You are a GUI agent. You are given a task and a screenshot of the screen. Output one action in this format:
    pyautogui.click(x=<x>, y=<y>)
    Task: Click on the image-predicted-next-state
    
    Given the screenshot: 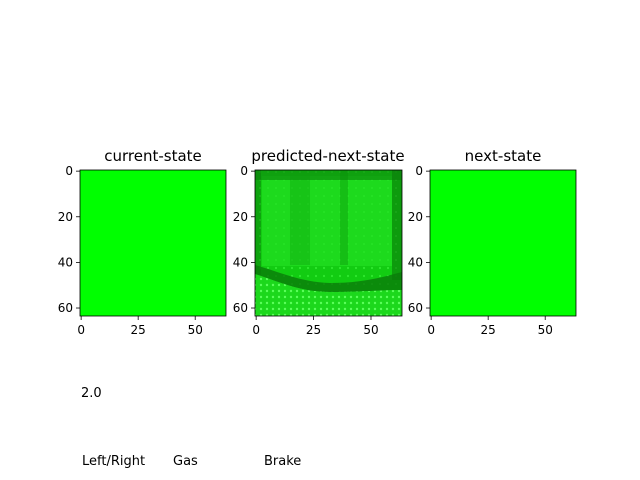 What is the action you would take?
    pyautogui.click(x=328, y=243)
    